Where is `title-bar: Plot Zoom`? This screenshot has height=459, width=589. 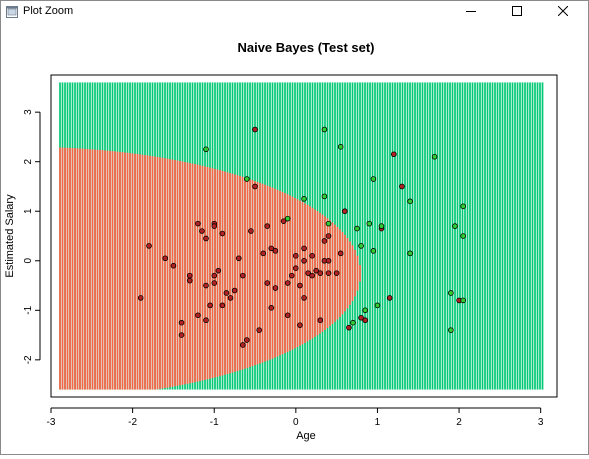 title-bar: Plot Zoom is located at coordinates (294, 11).